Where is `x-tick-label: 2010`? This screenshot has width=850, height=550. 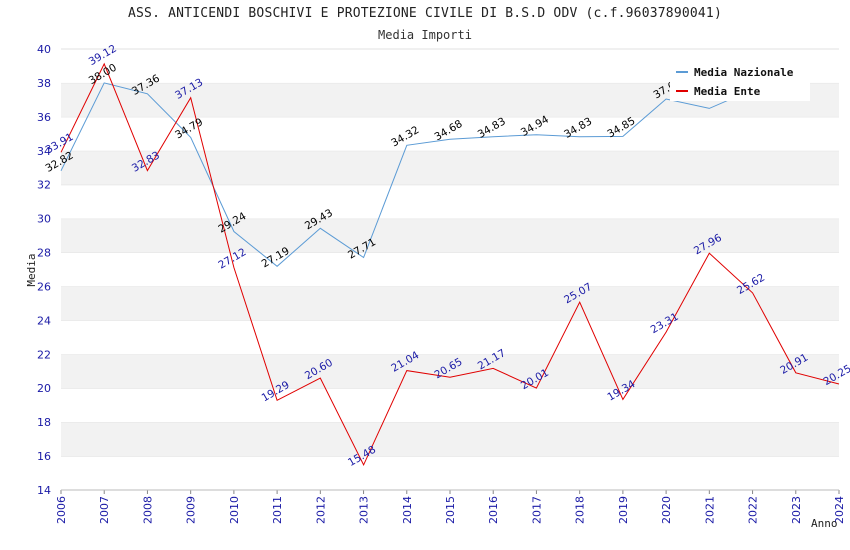
x-tick-label: 2010 is located at coordinates (234, 510).